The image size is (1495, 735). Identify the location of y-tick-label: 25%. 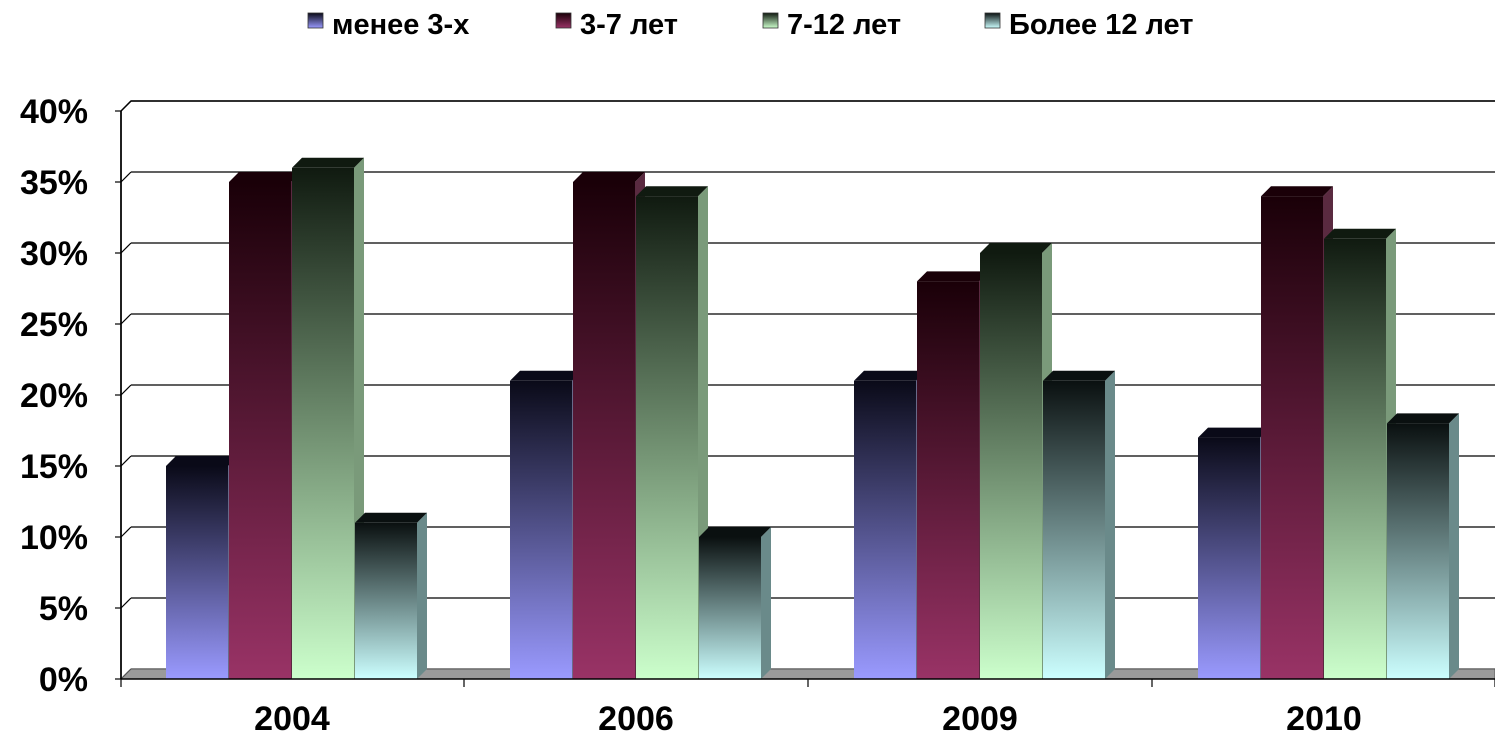
(54, 325).